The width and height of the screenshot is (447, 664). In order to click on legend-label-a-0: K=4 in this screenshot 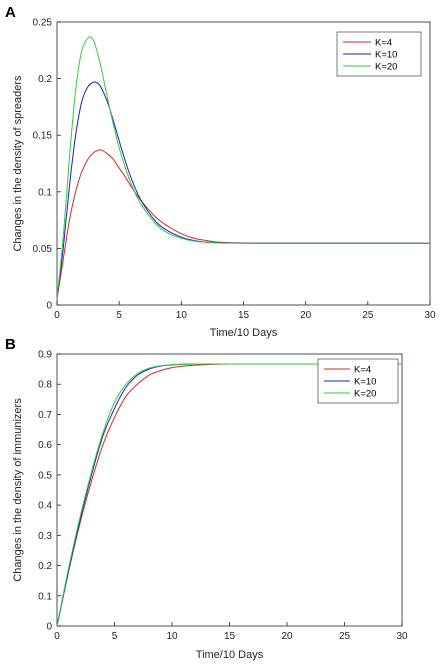, I will do `click(383, 43)`.